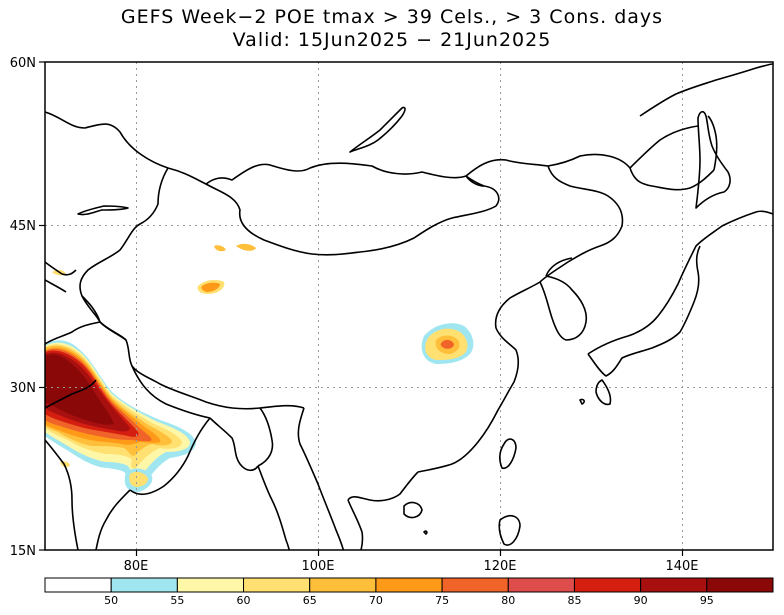 The width and height of the screenshot is (784, 615). Describe the element at coordinates (499, 566) in the screenshot. I see `lon-label-120e: 120E` at that location.